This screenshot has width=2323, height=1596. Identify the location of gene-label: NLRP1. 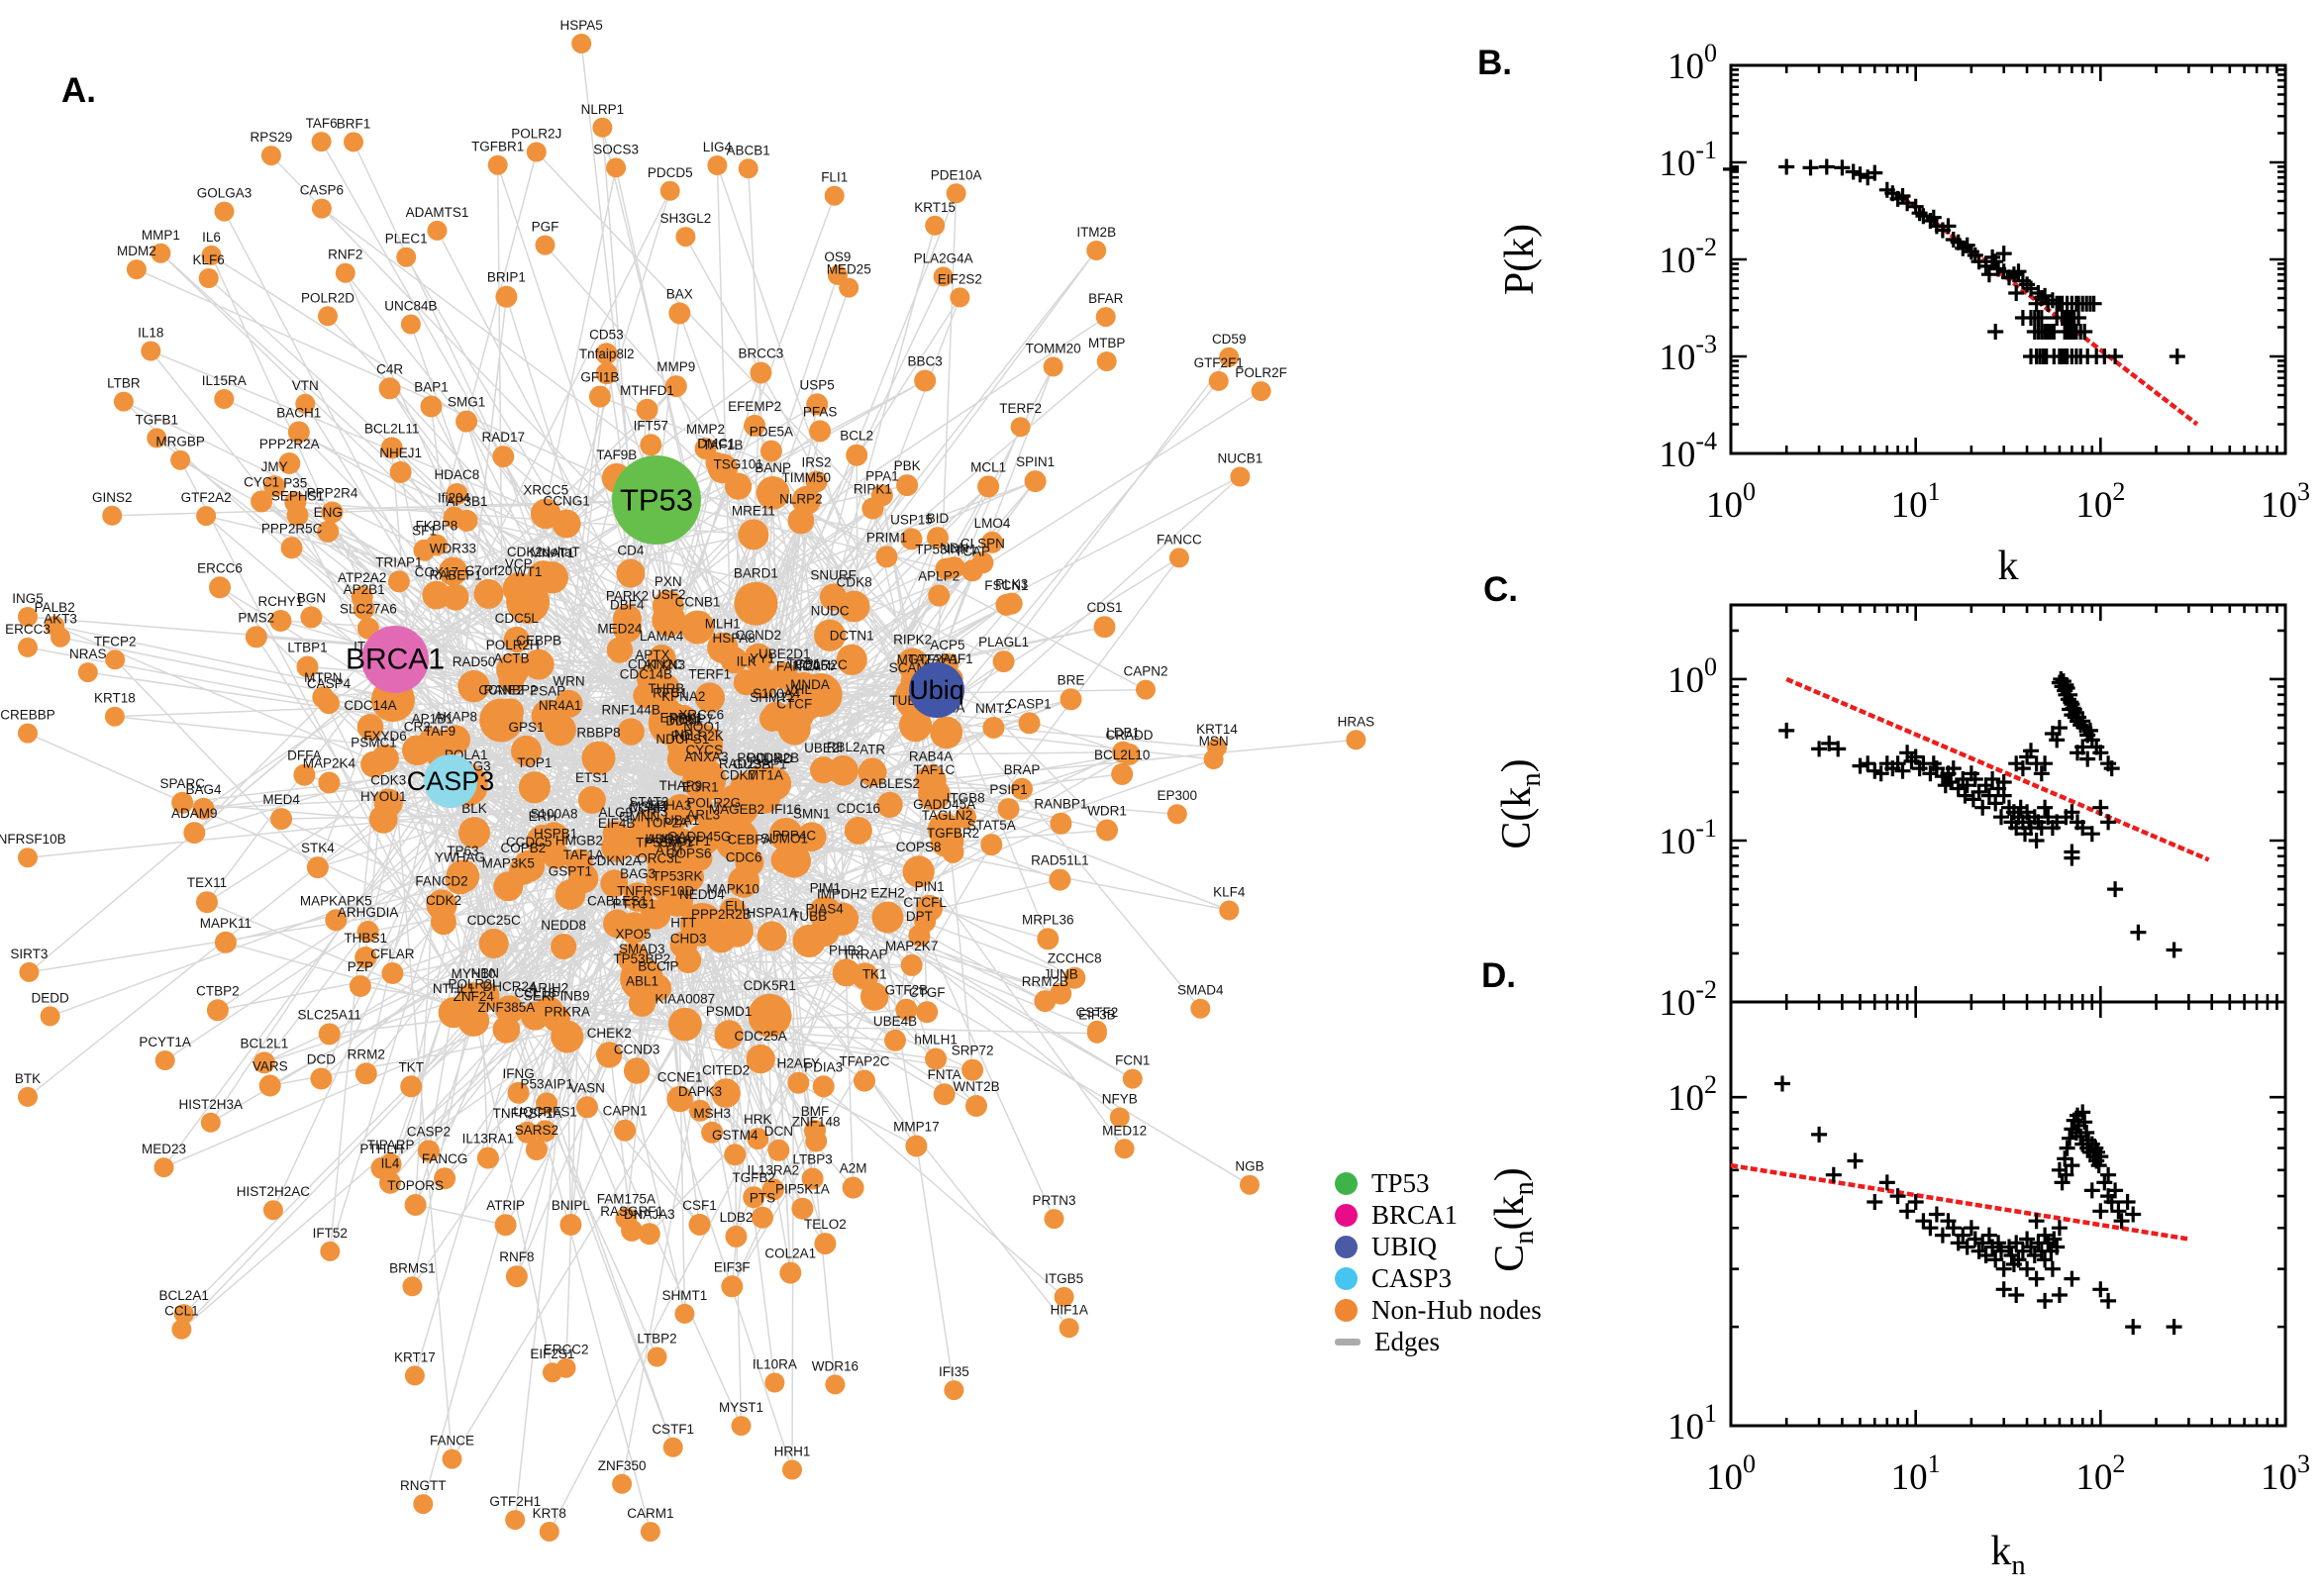
(603, 109).